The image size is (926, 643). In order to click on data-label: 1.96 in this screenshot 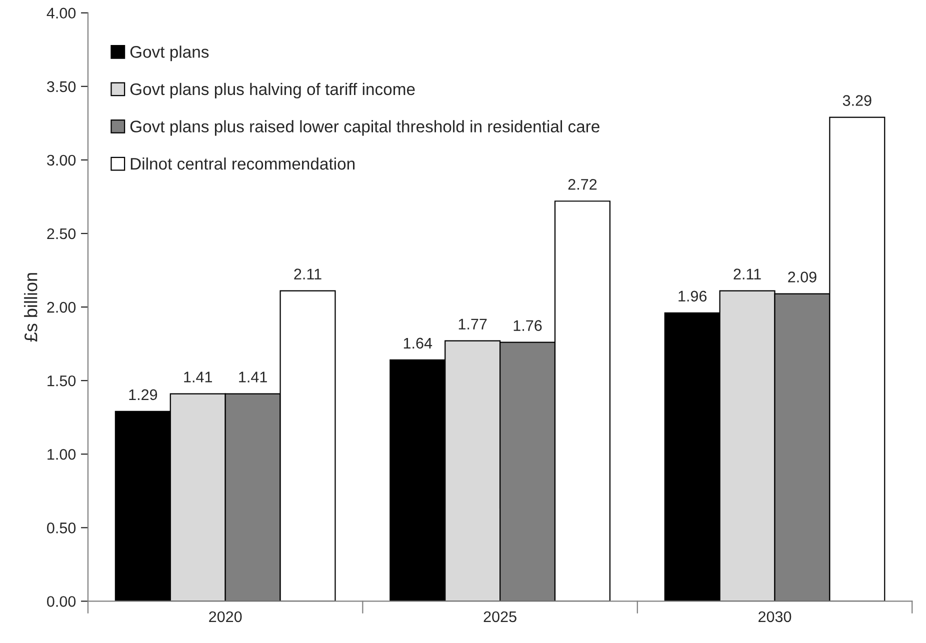, I will do `click(692, 296)`.